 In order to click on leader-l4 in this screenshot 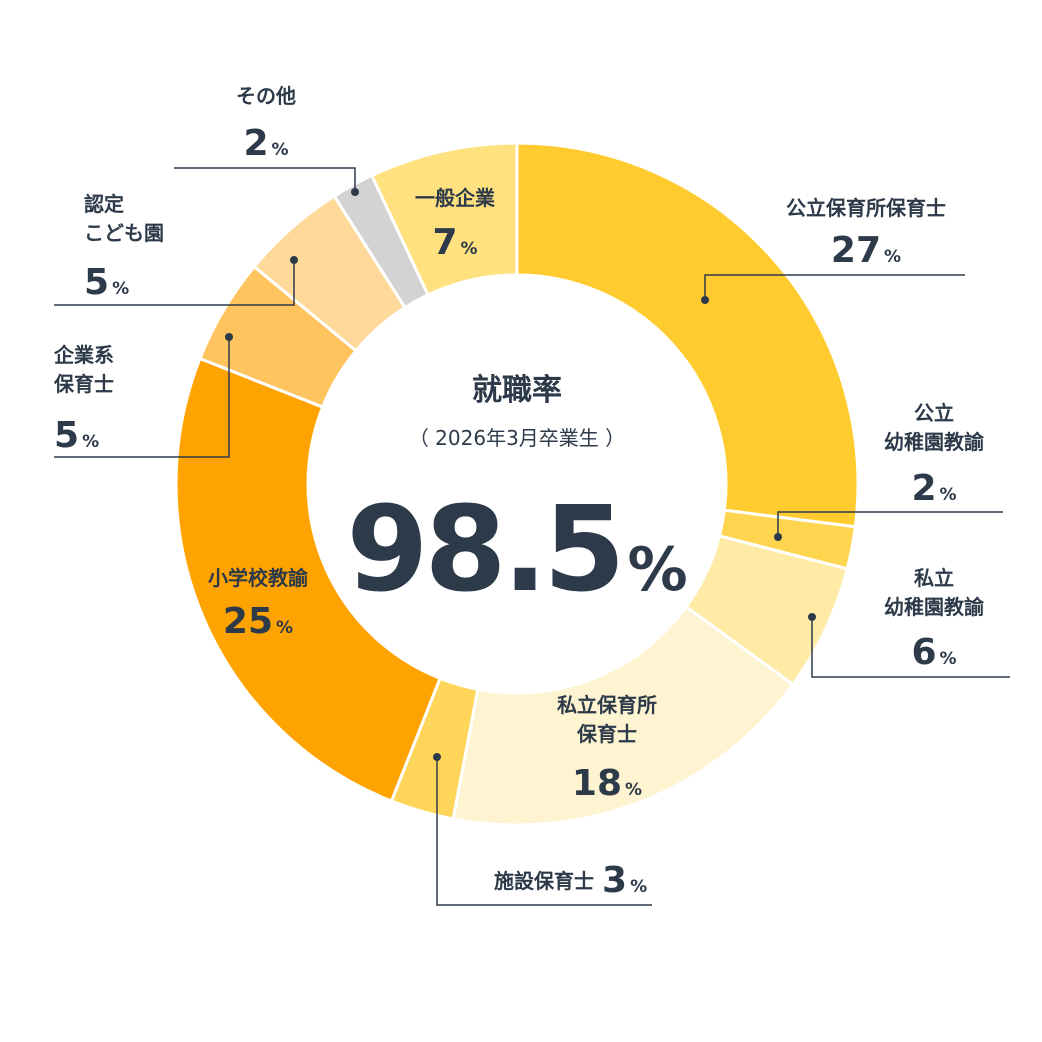, I will do `click(544, 831)`.